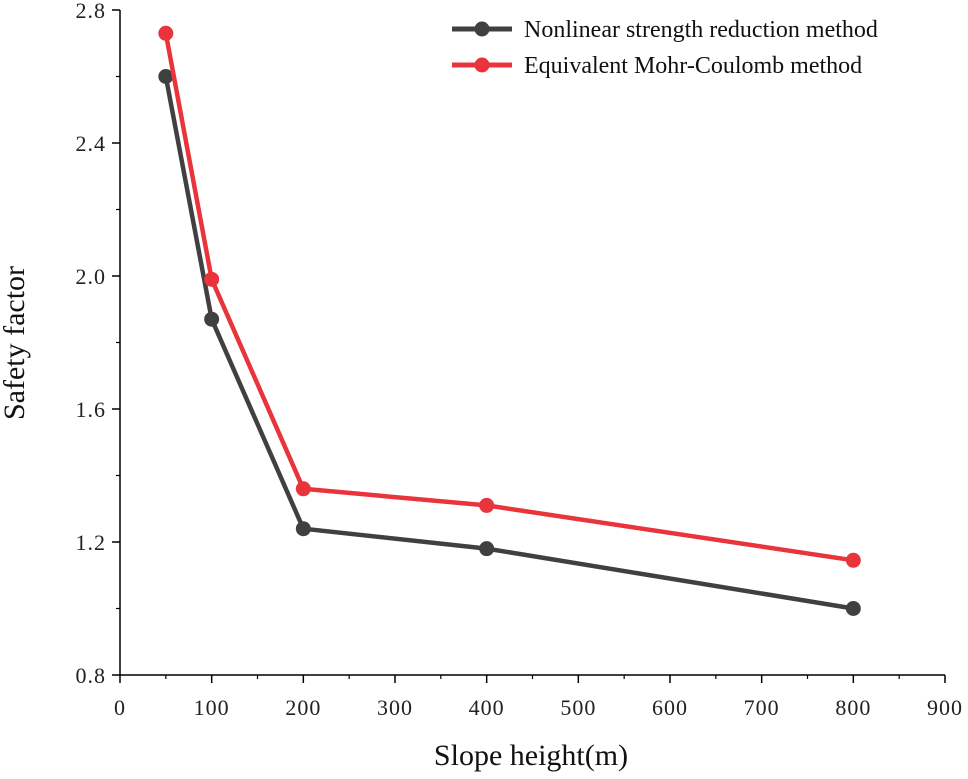  Describe the element at coordinates (91, 276) in the screenshot. I see `y-tick-label: 2.0` at that location.